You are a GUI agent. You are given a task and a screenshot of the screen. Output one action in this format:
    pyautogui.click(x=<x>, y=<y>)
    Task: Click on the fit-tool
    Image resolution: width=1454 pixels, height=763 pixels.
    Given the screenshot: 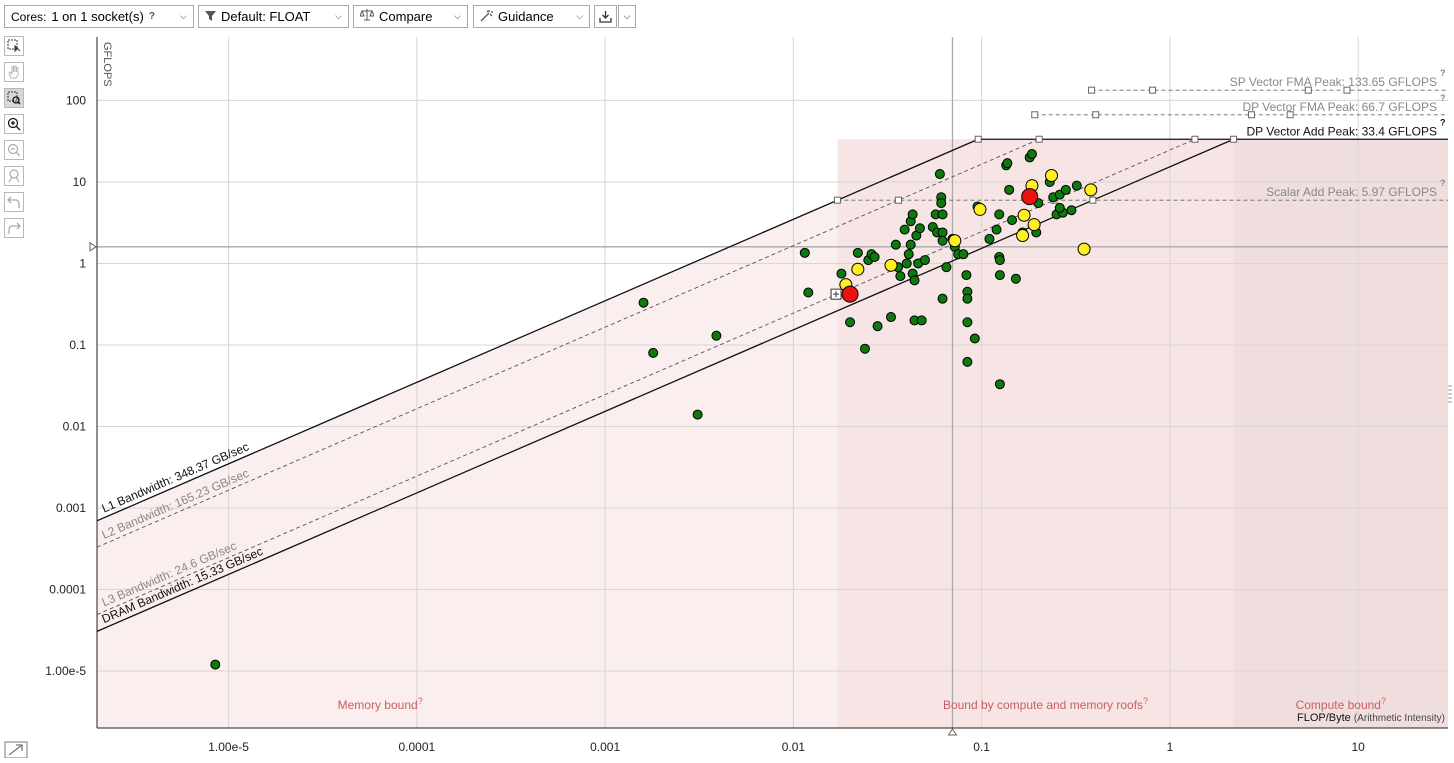 What is the action you would take?
    pyautogui.click(x=14, y=176)
    